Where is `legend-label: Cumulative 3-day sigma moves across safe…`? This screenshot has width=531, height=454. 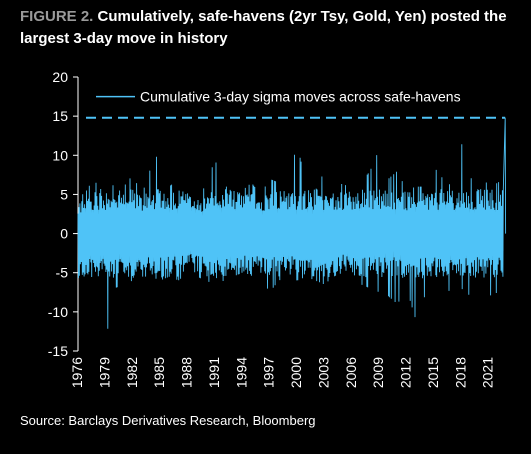
legend-label: Cumulative 3-day sigma moves across safe… is located at coordinates (300, 97).